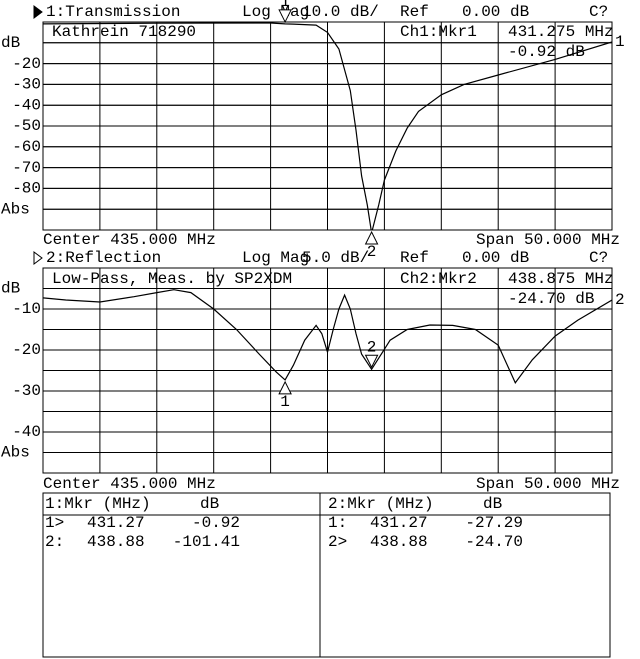 This screenshot has height=659, width=640. Describe the element at coordinates (381, 504) in the screenshot. I see `table-header: 2:Mkr (MHz)` at that location.